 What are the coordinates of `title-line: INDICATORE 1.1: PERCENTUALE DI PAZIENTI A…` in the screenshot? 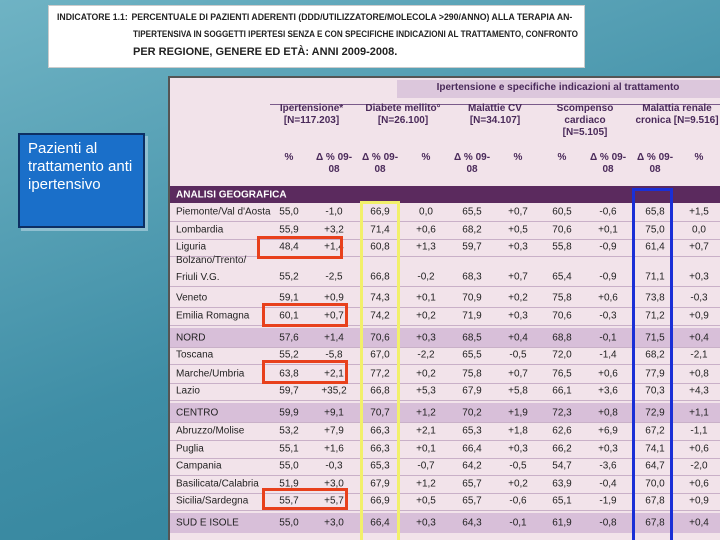 It's located at (314, 17).